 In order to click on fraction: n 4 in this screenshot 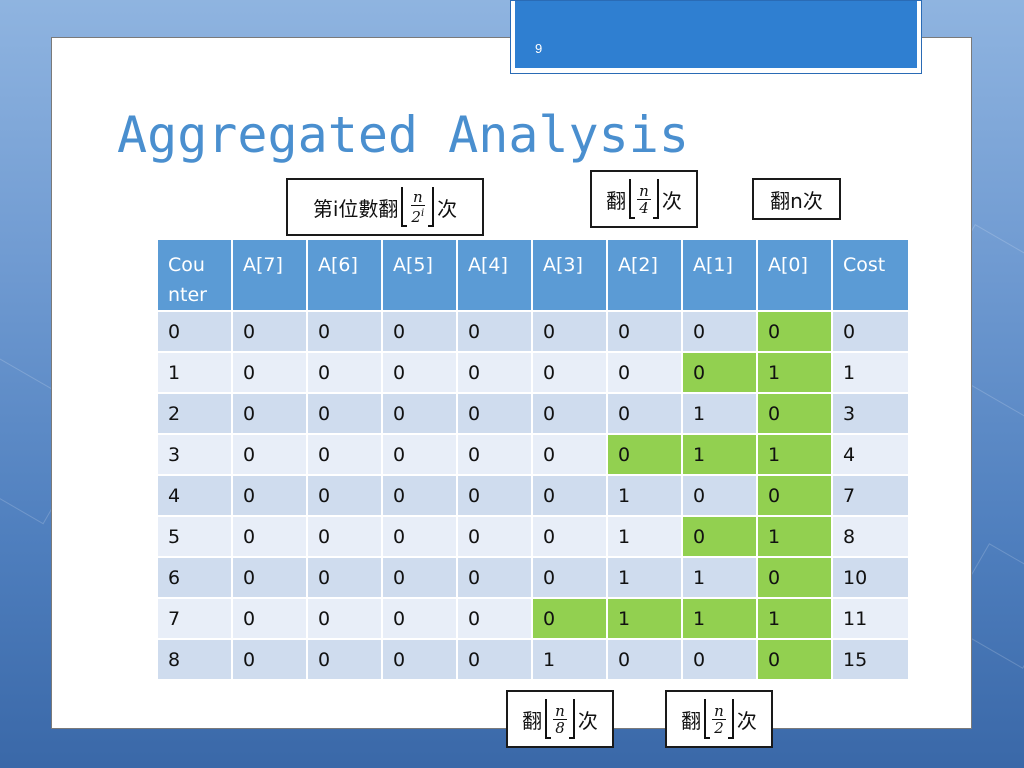, I will do `click(644, 199)`.